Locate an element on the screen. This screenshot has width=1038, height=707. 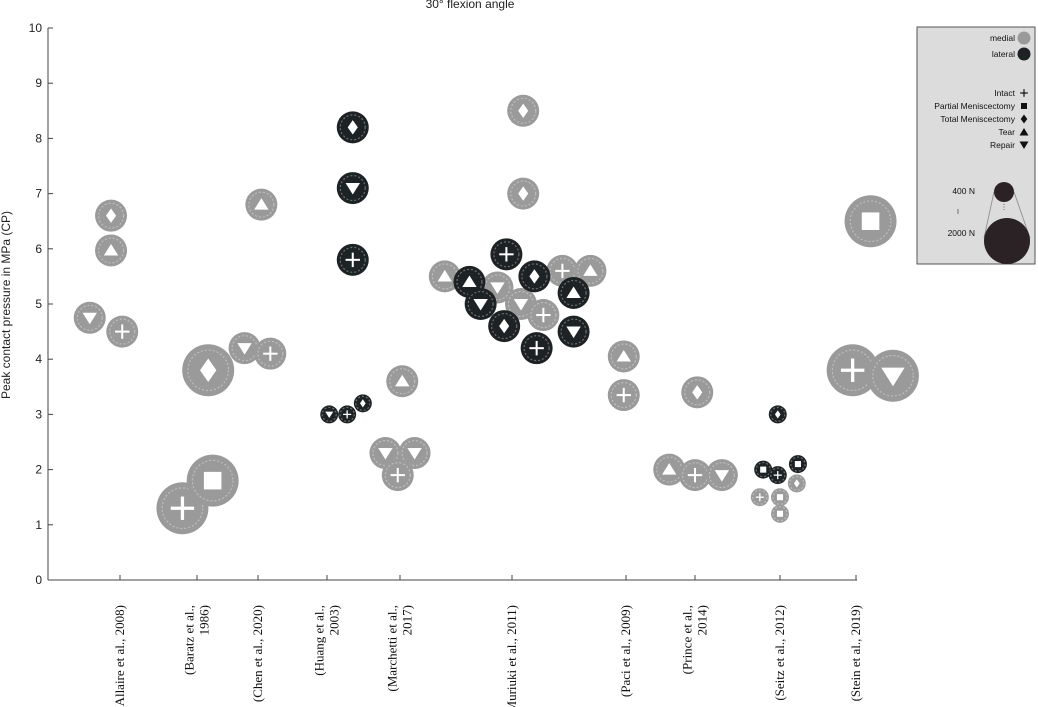
y-tick-label: 2 is located at coordinates (38, 470).